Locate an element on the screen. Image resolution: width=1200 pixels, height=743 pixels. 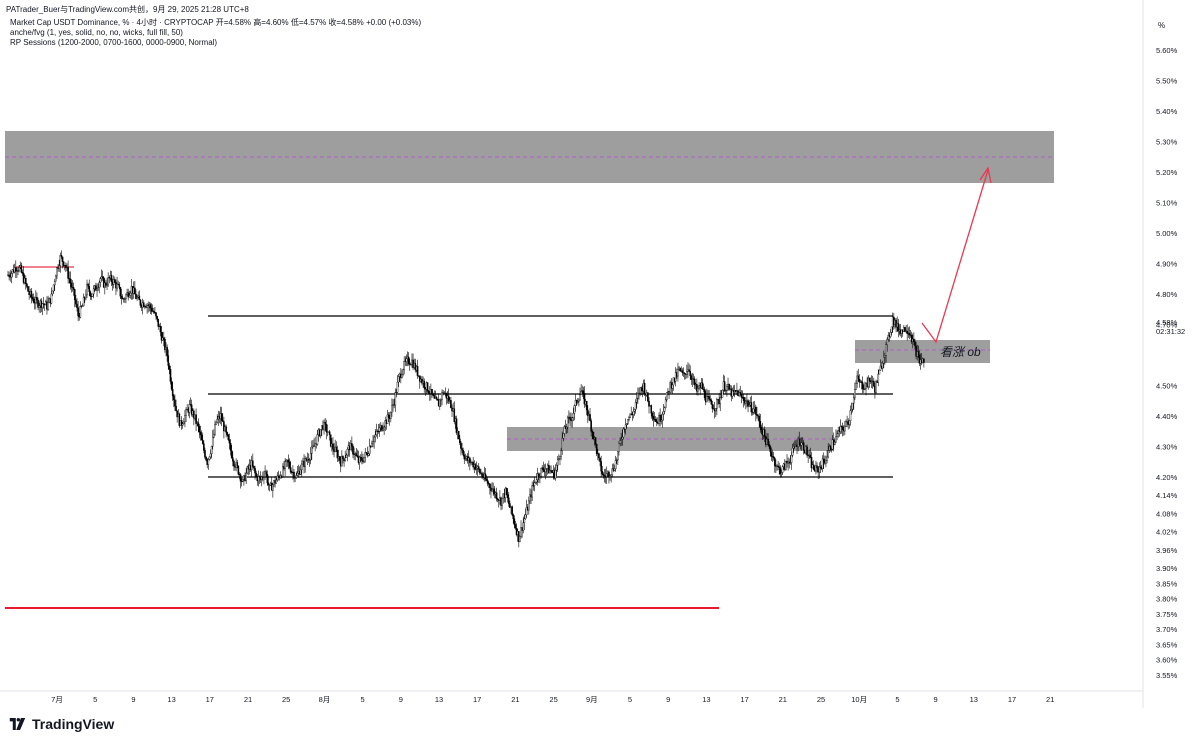
y-tick-label: 3.65% is located at coordinates (1167, 644).